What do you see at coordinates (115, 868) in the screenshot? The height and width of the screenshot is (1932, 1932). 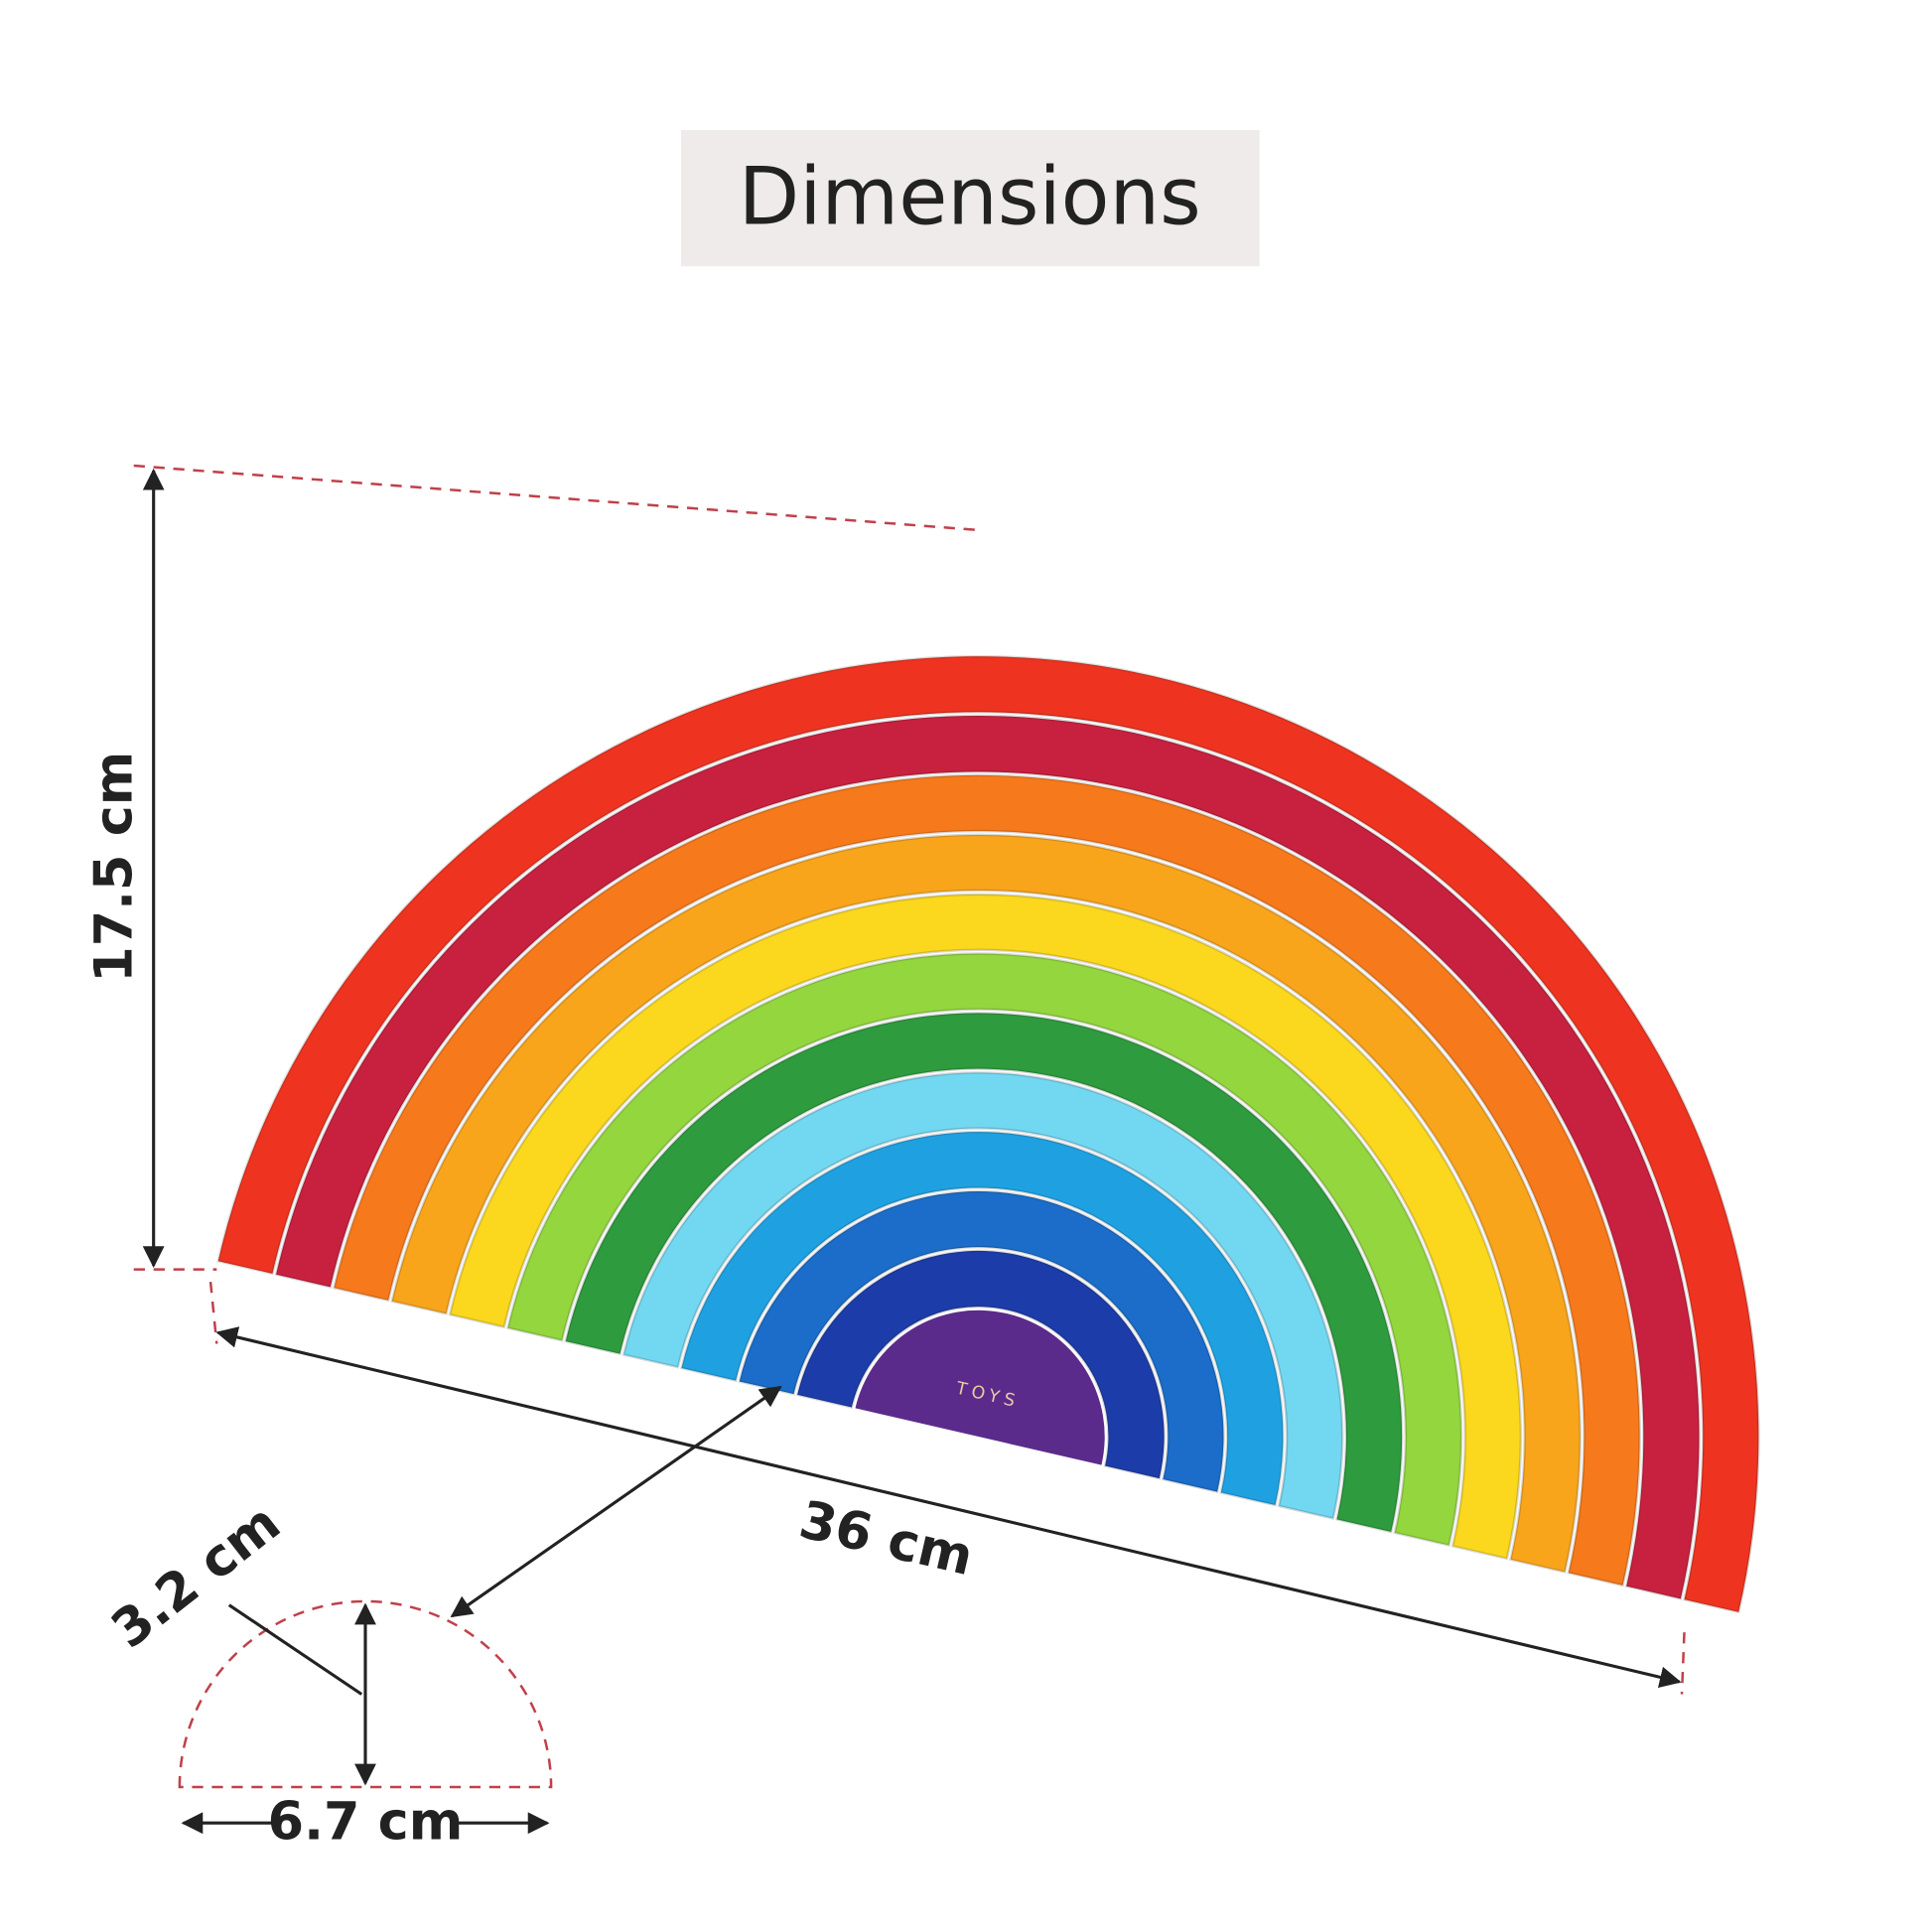 I see `height-label: 17.5 cm` at bounding box center [115, 868].